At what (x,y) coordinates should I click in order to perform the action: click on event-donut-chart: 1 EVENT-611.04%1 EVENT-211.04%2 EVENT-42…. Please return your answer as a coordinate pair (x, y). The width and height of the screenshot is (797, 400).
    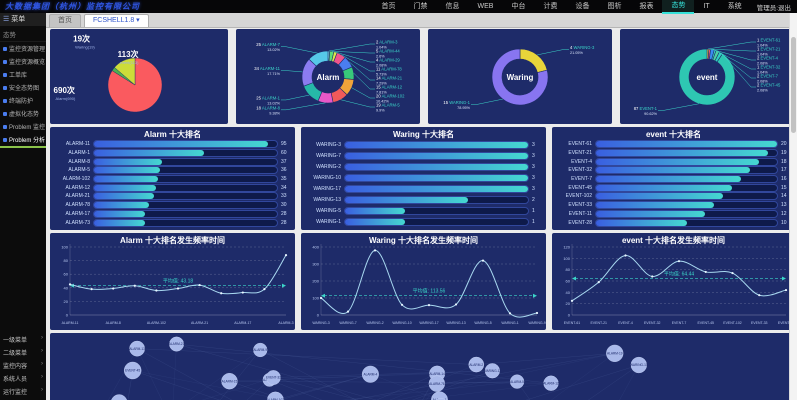
    Looking at the image, I should click on (707, 77).